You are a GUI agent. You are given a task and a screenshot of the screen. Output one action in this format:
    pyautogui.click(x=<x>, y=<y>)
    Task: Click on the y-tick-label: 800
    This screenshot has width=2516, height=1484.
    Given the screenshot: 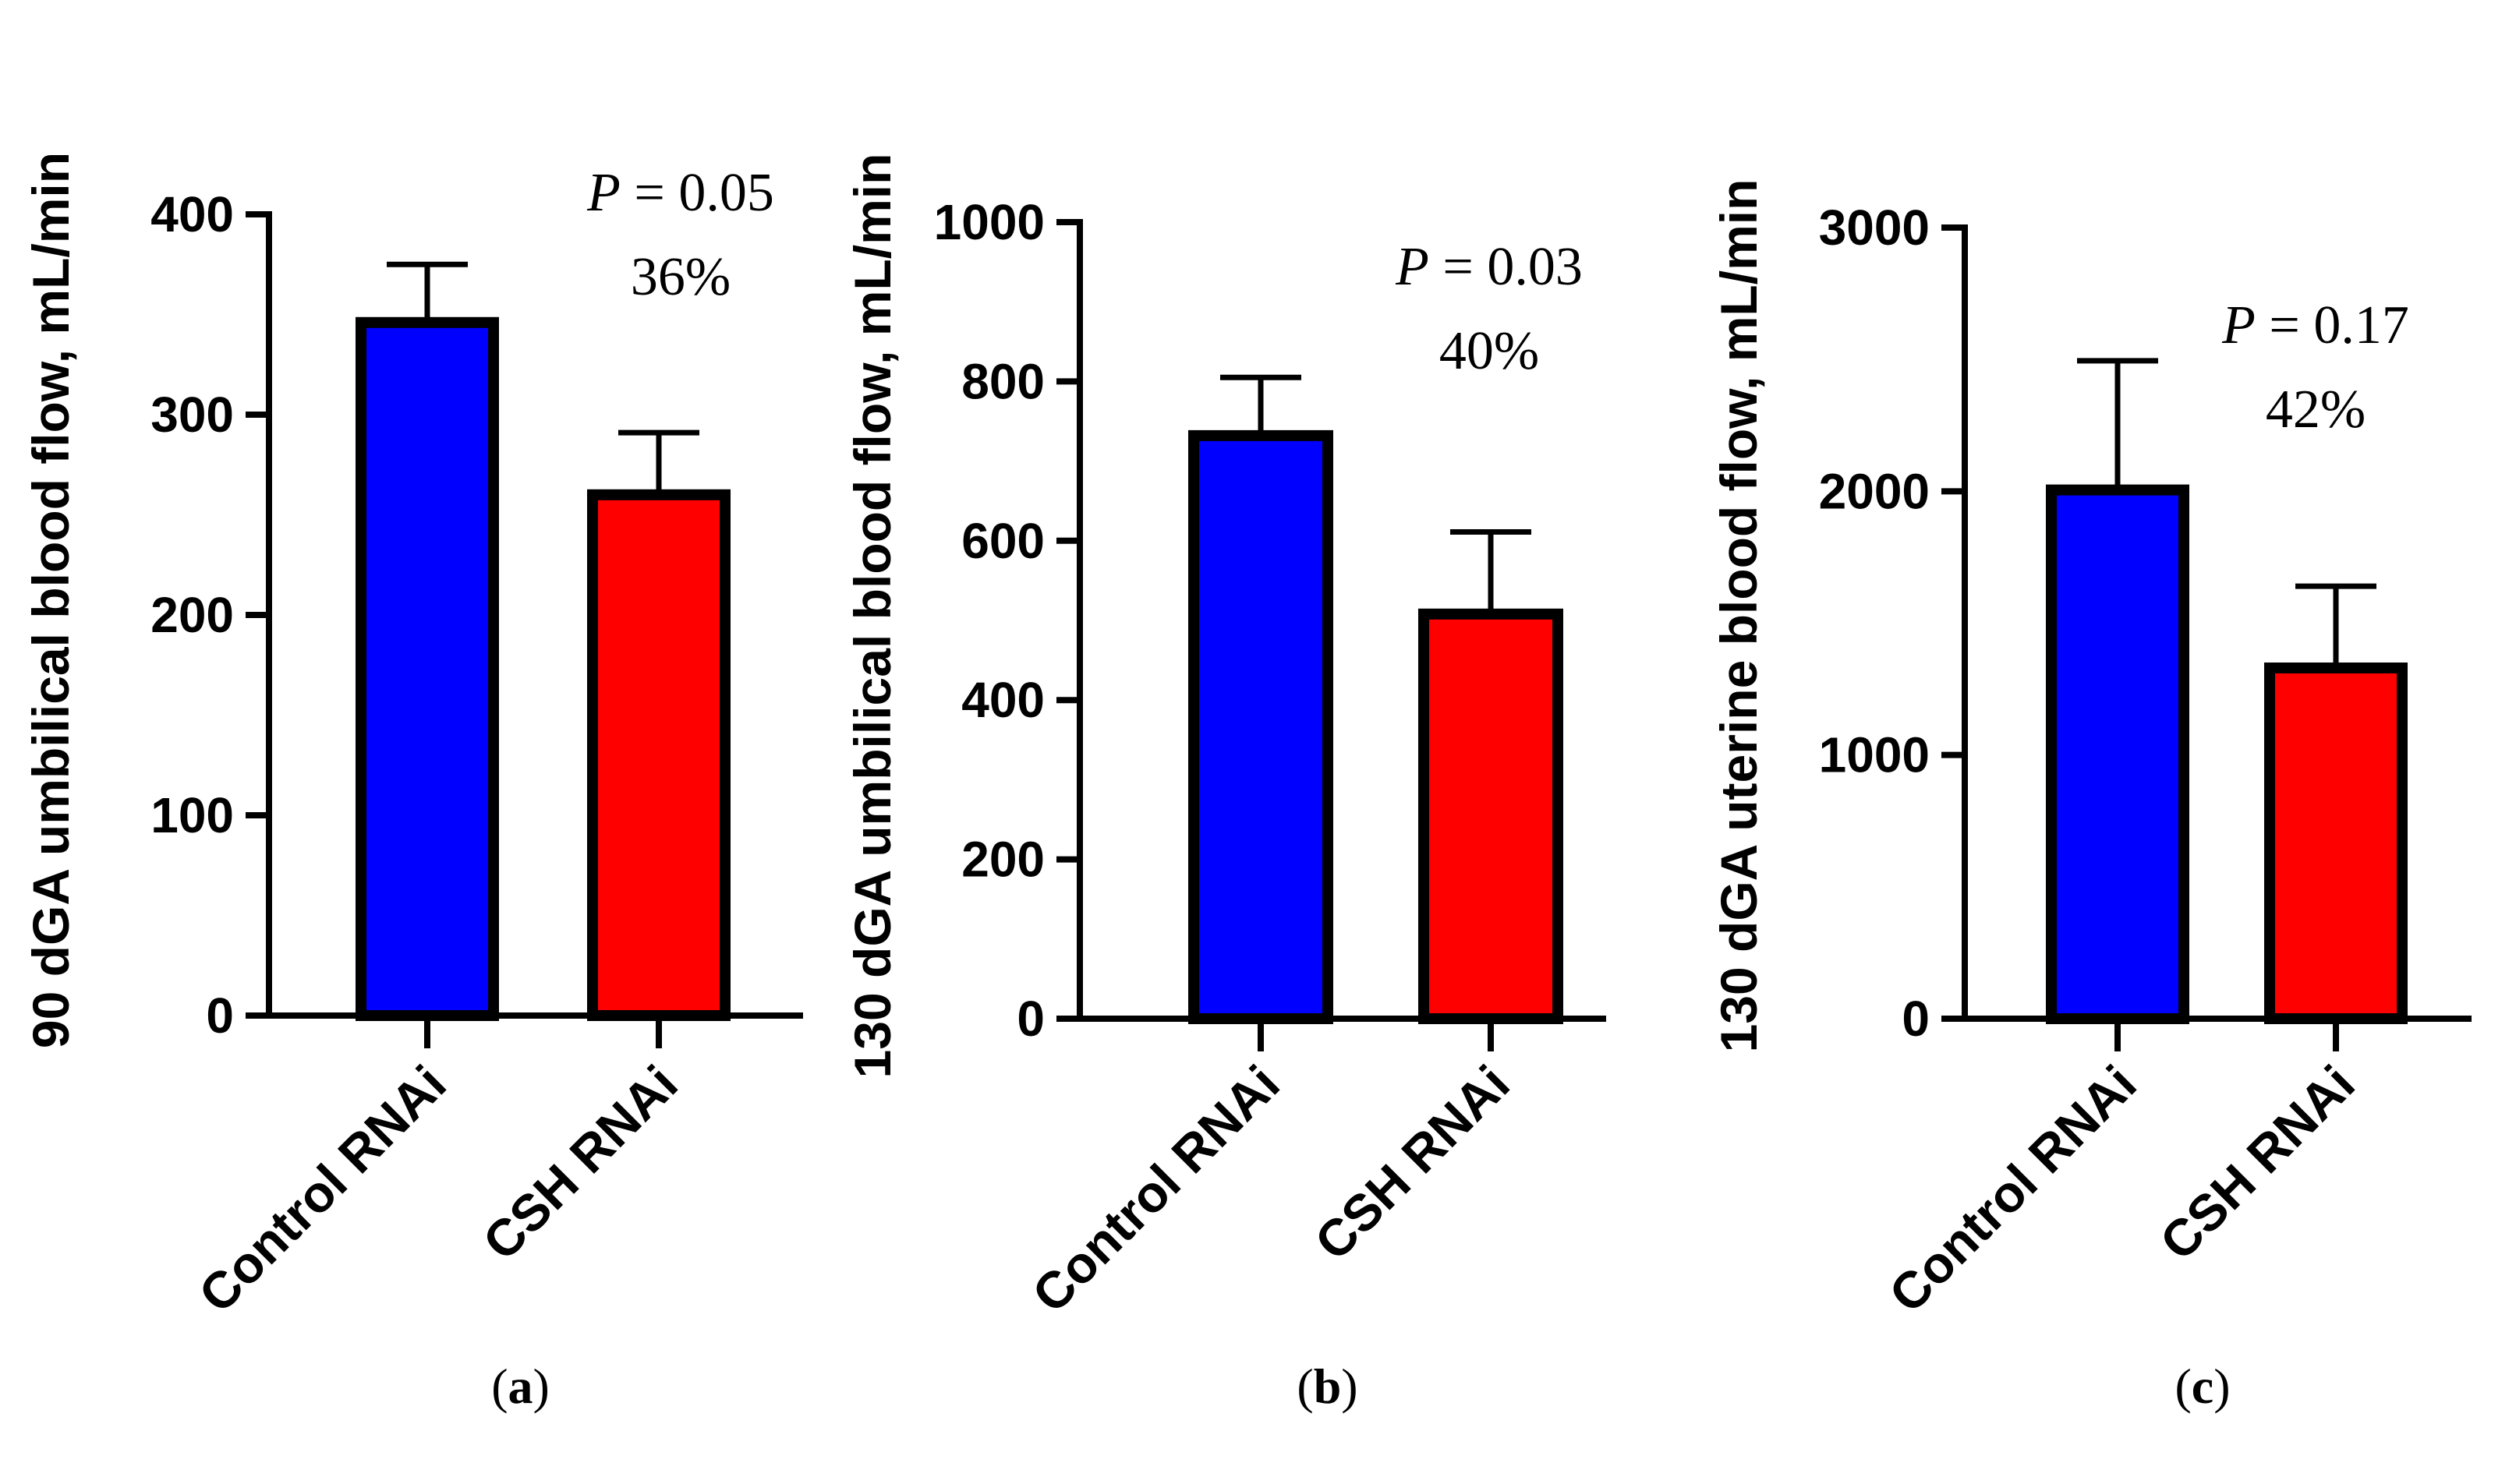 What is the action you would take?
    pyautogui.click(x=1003, y=381)
    